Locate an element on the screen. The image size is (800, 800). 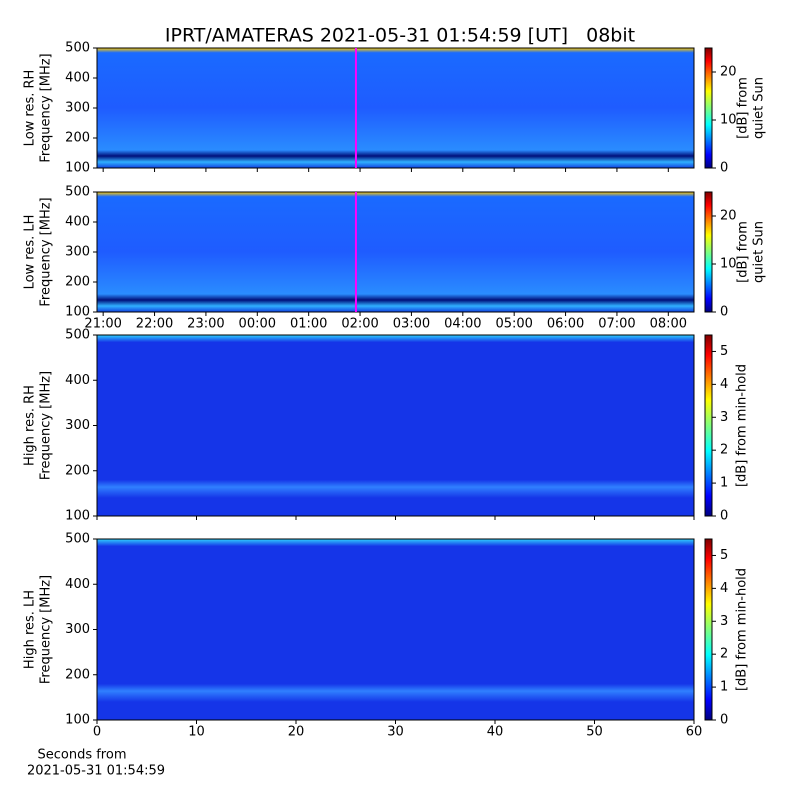
x-tick-label: 60 is located at coordinates (694, 732).